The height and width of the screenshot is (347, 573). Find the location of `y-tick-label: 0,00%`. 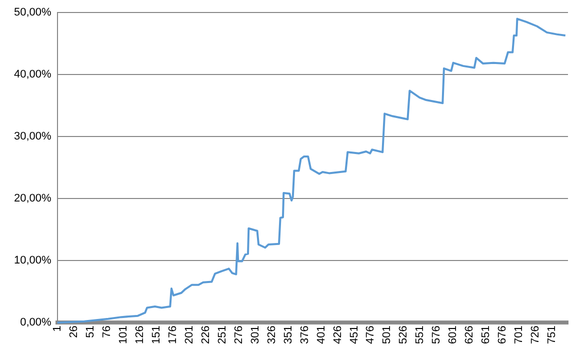

y-tick-label: 0,00% is located at coordinates (36, 322).